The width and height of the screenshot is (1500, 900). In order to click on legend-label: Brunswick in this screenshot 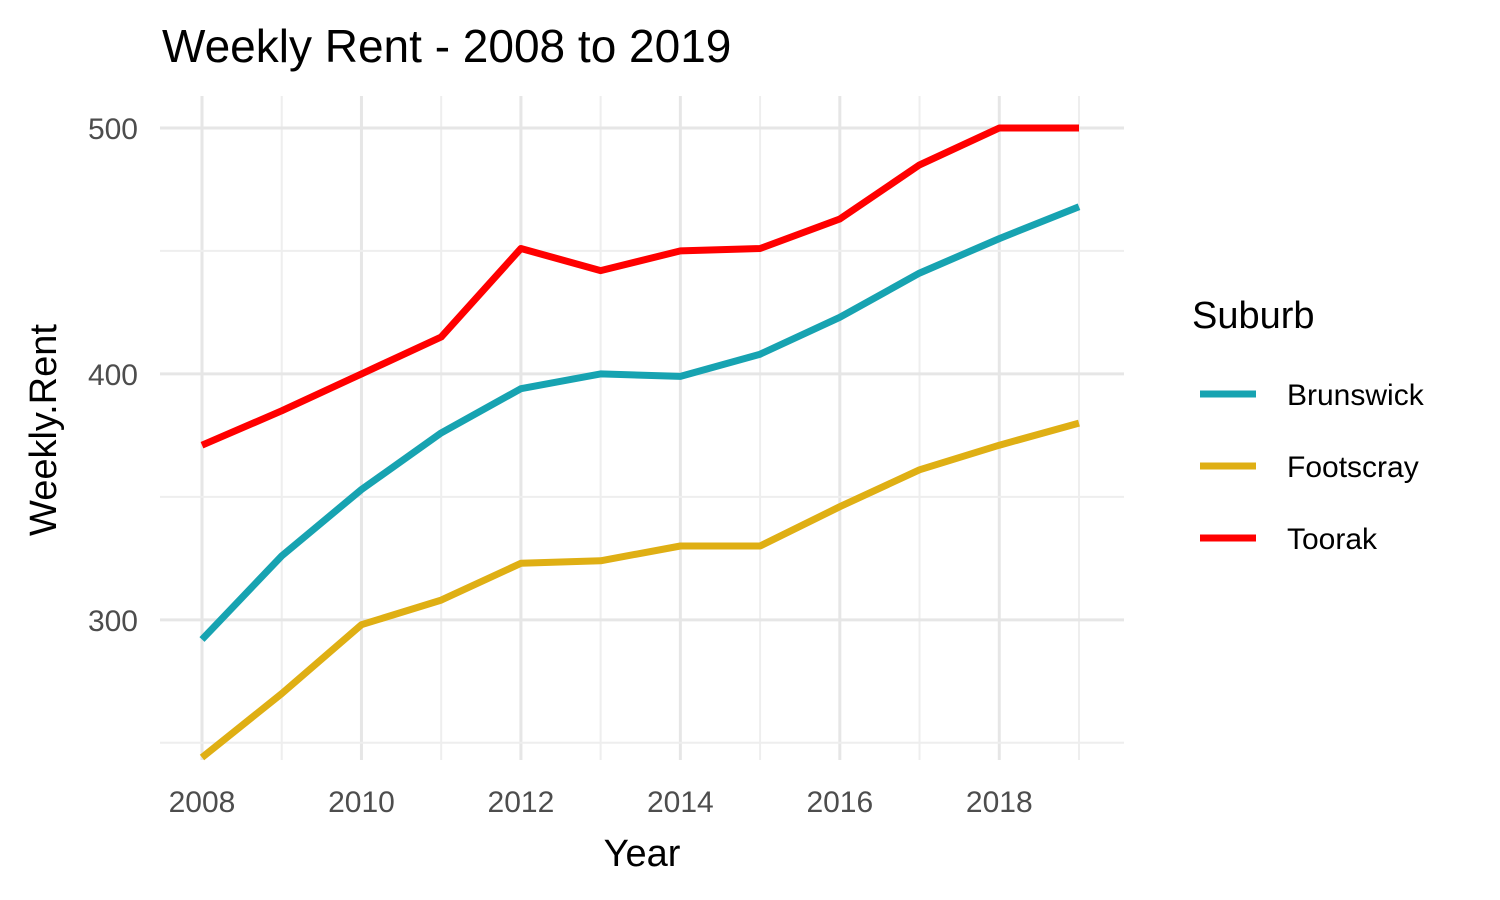, I will do `click(1356, 395)`.